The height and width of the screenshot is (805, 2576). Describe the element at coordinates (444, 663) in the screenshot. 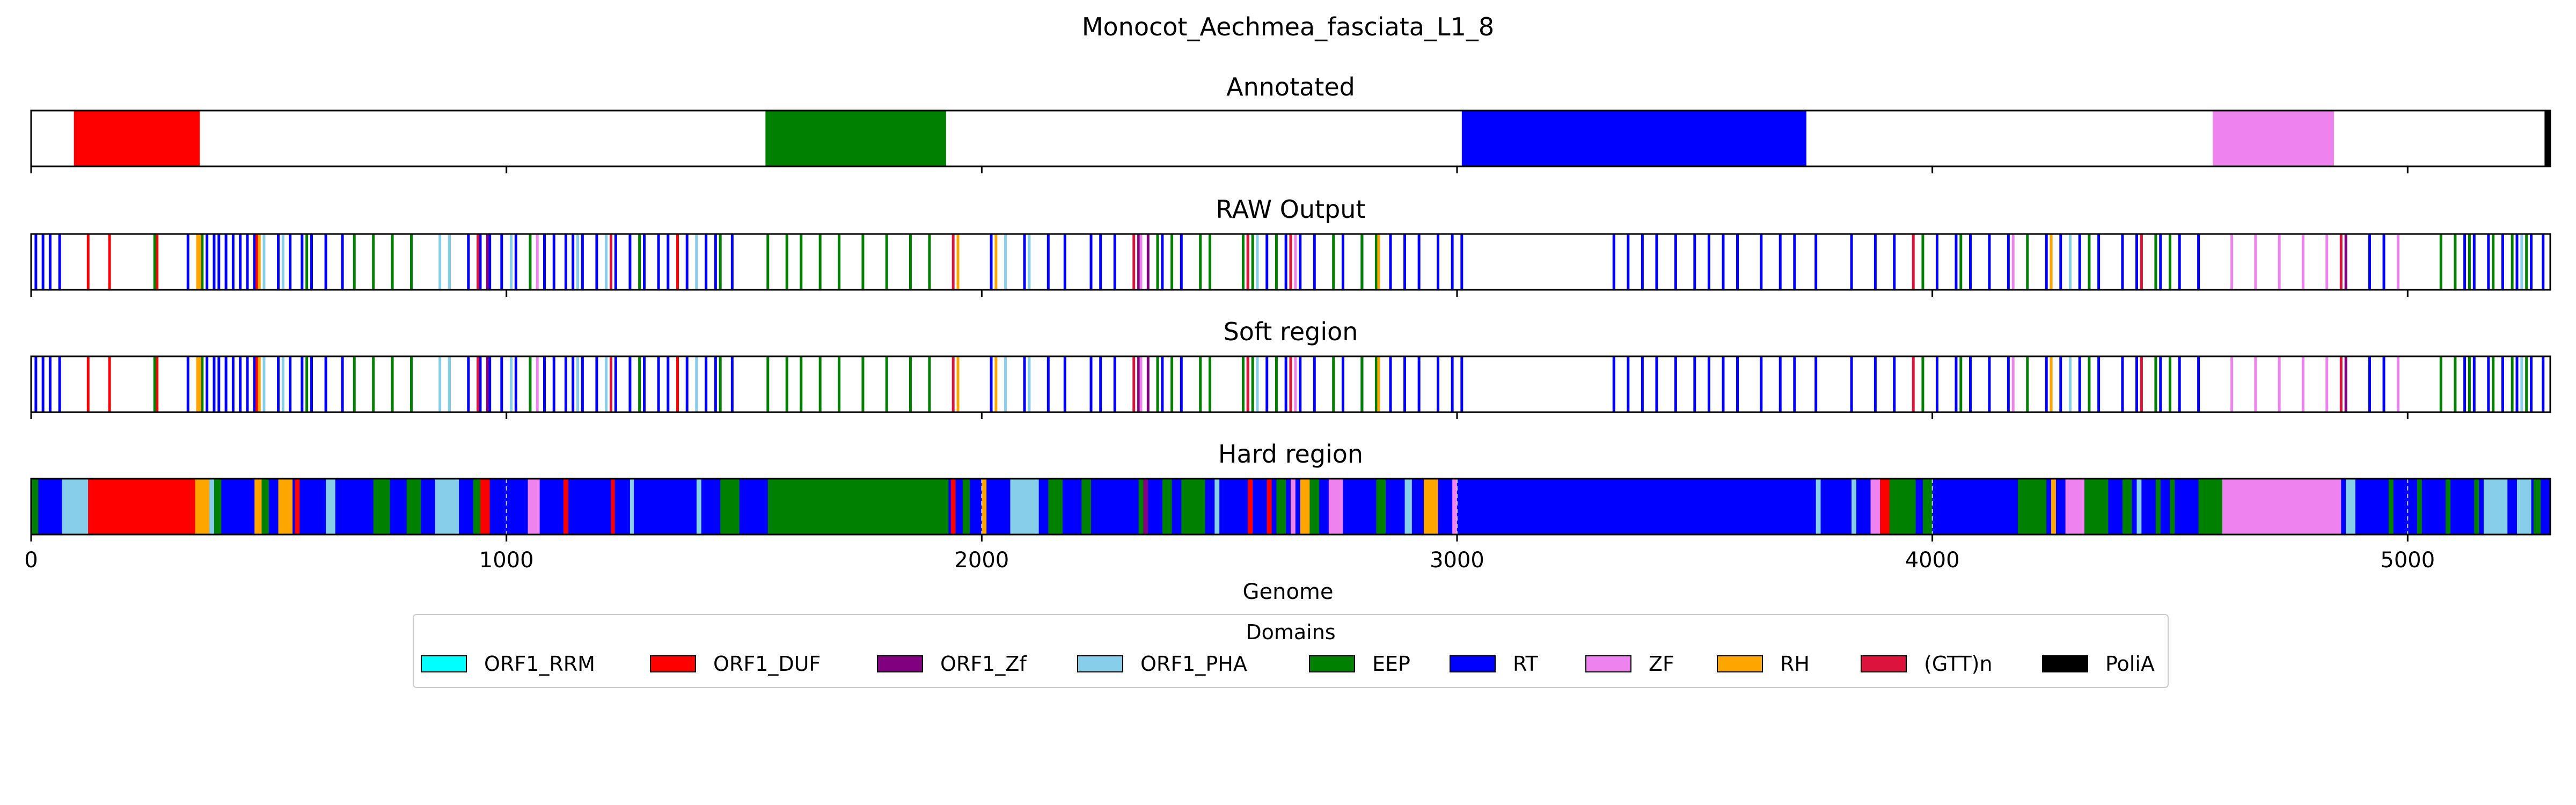

I see `legend-swatch` at that location.